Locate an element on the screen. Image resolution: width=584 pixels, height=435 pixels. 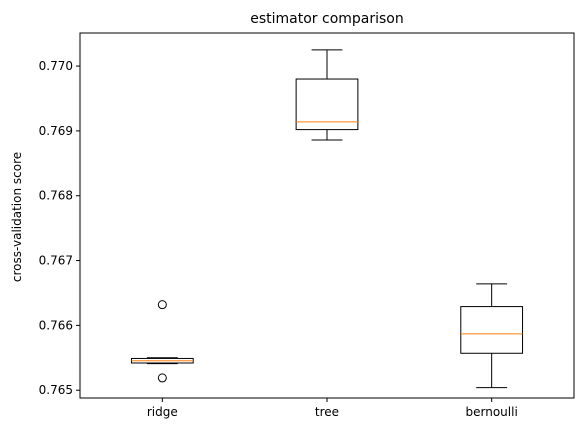
y-tick-label: 0.770 is located at coordinates (56, 66).